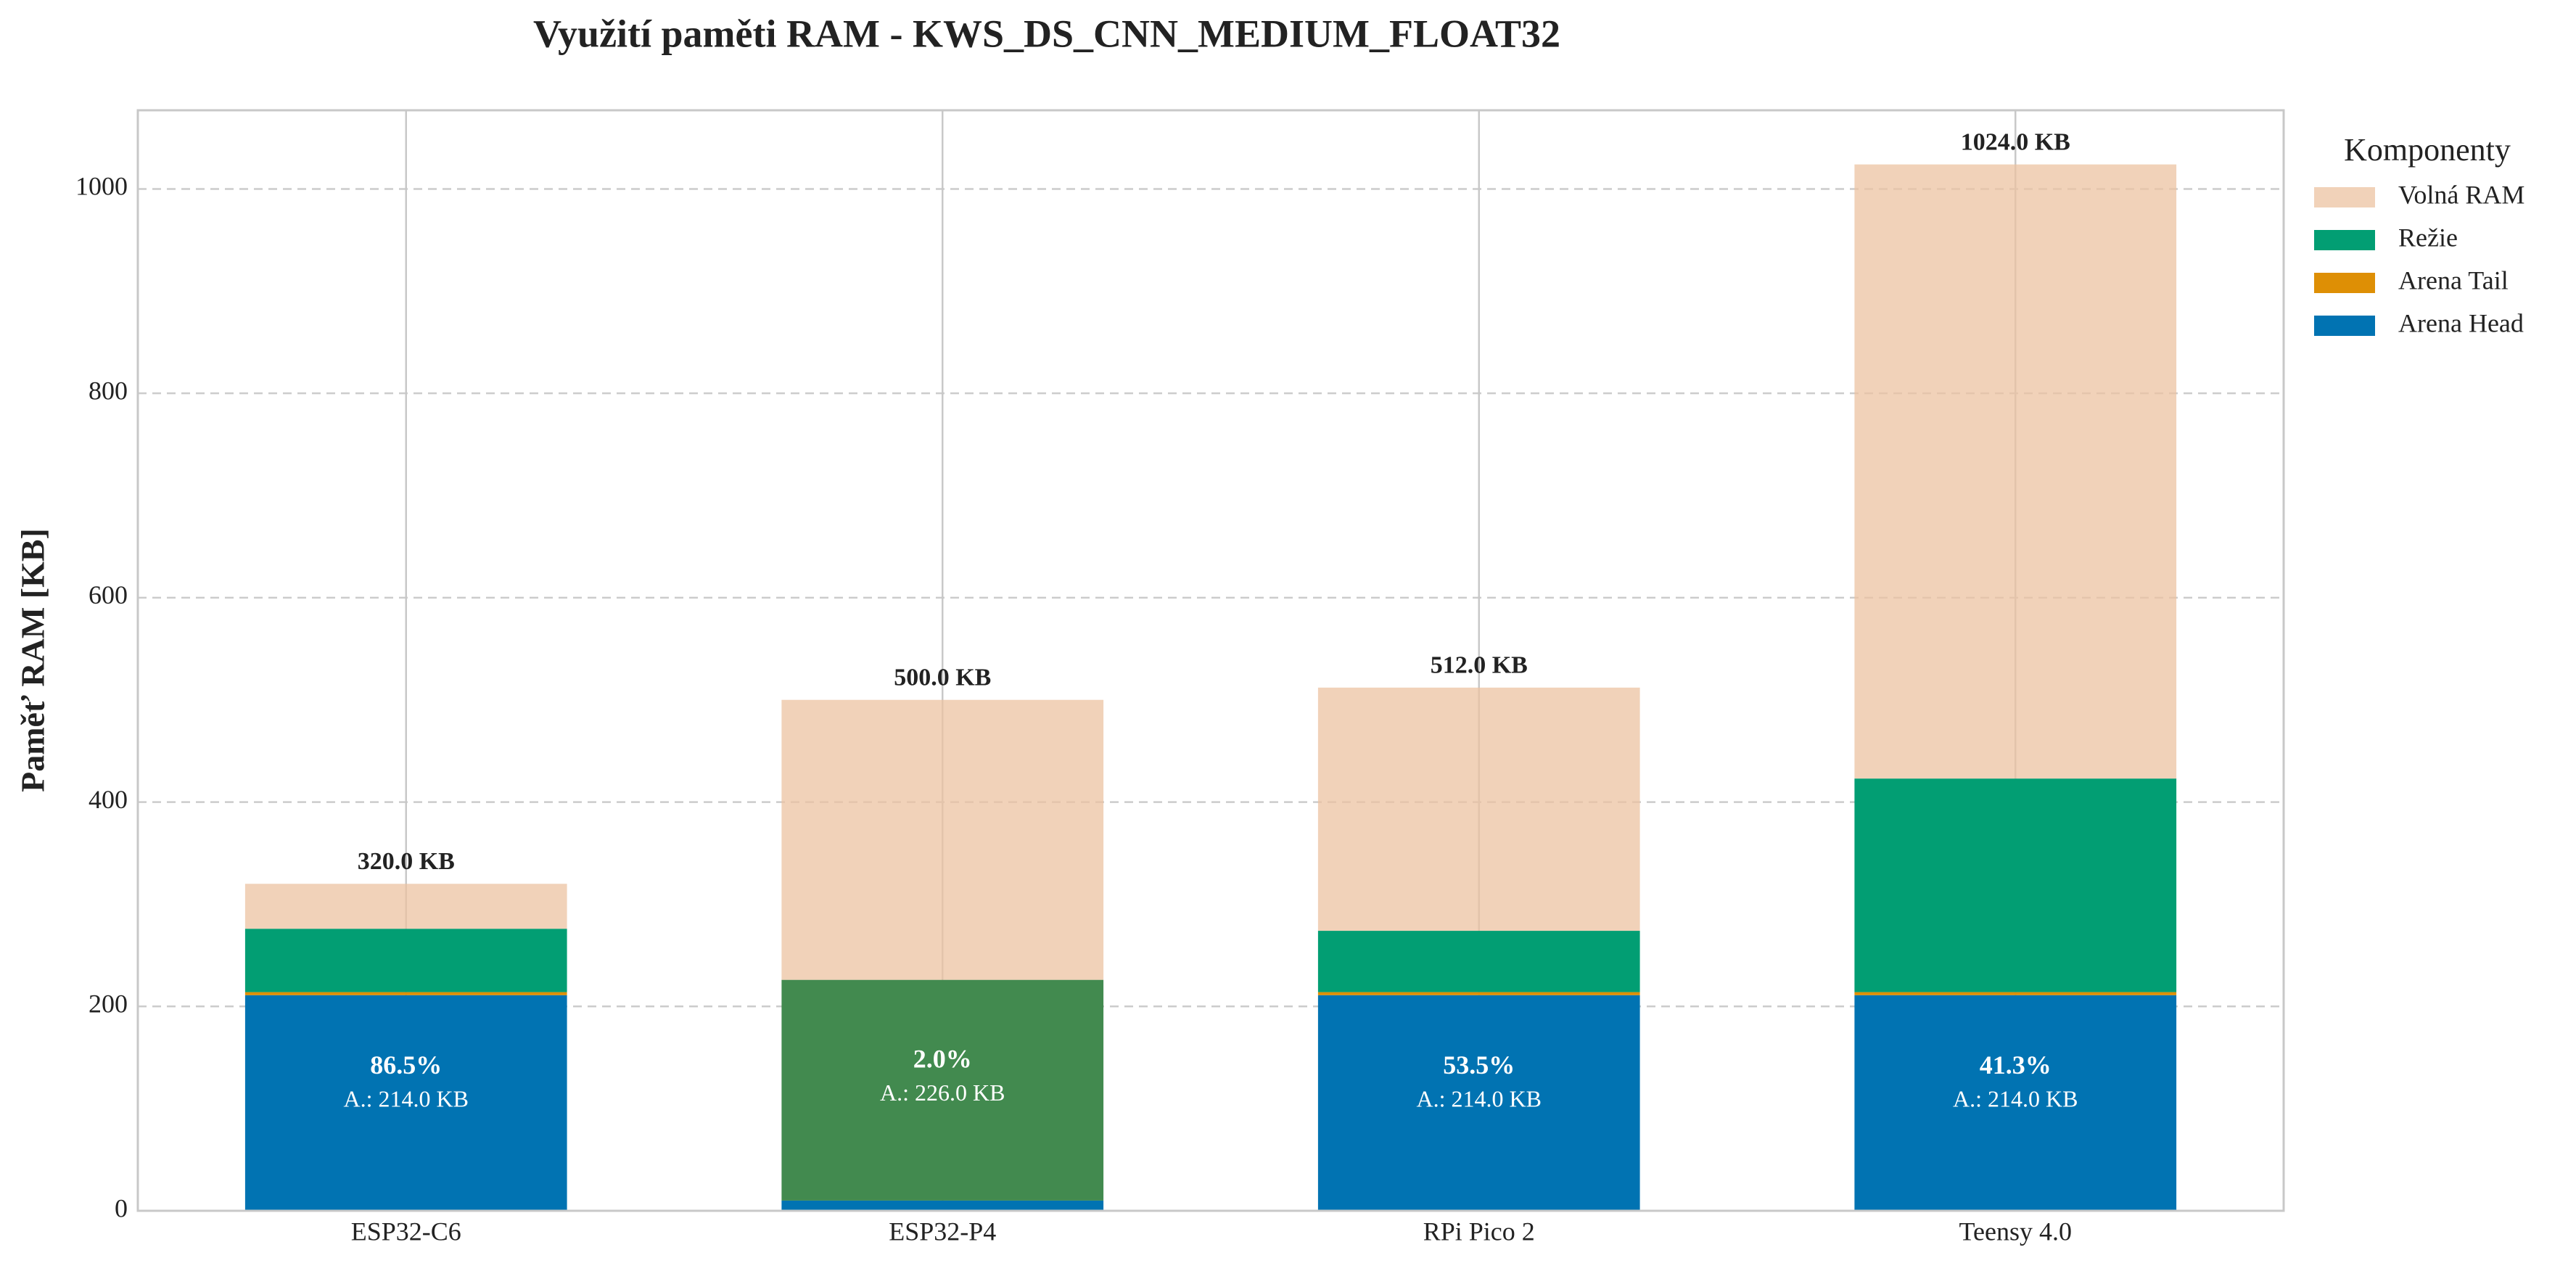 This screenshot has height=1271, width=2576. What do you see at coordinates (406, 1231) in the screenshot?
I see `x-tick-label: ESP32-C6` at bounding box center [406, 1231].